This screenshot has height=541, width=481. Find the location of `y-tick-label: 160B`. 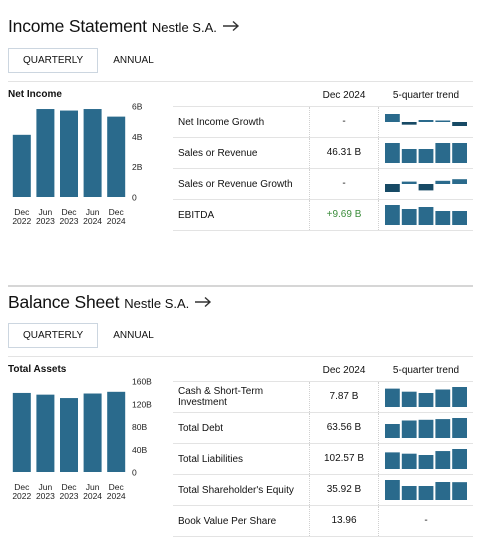

y-tick-label: 160B is located at coordinates (142, 382).